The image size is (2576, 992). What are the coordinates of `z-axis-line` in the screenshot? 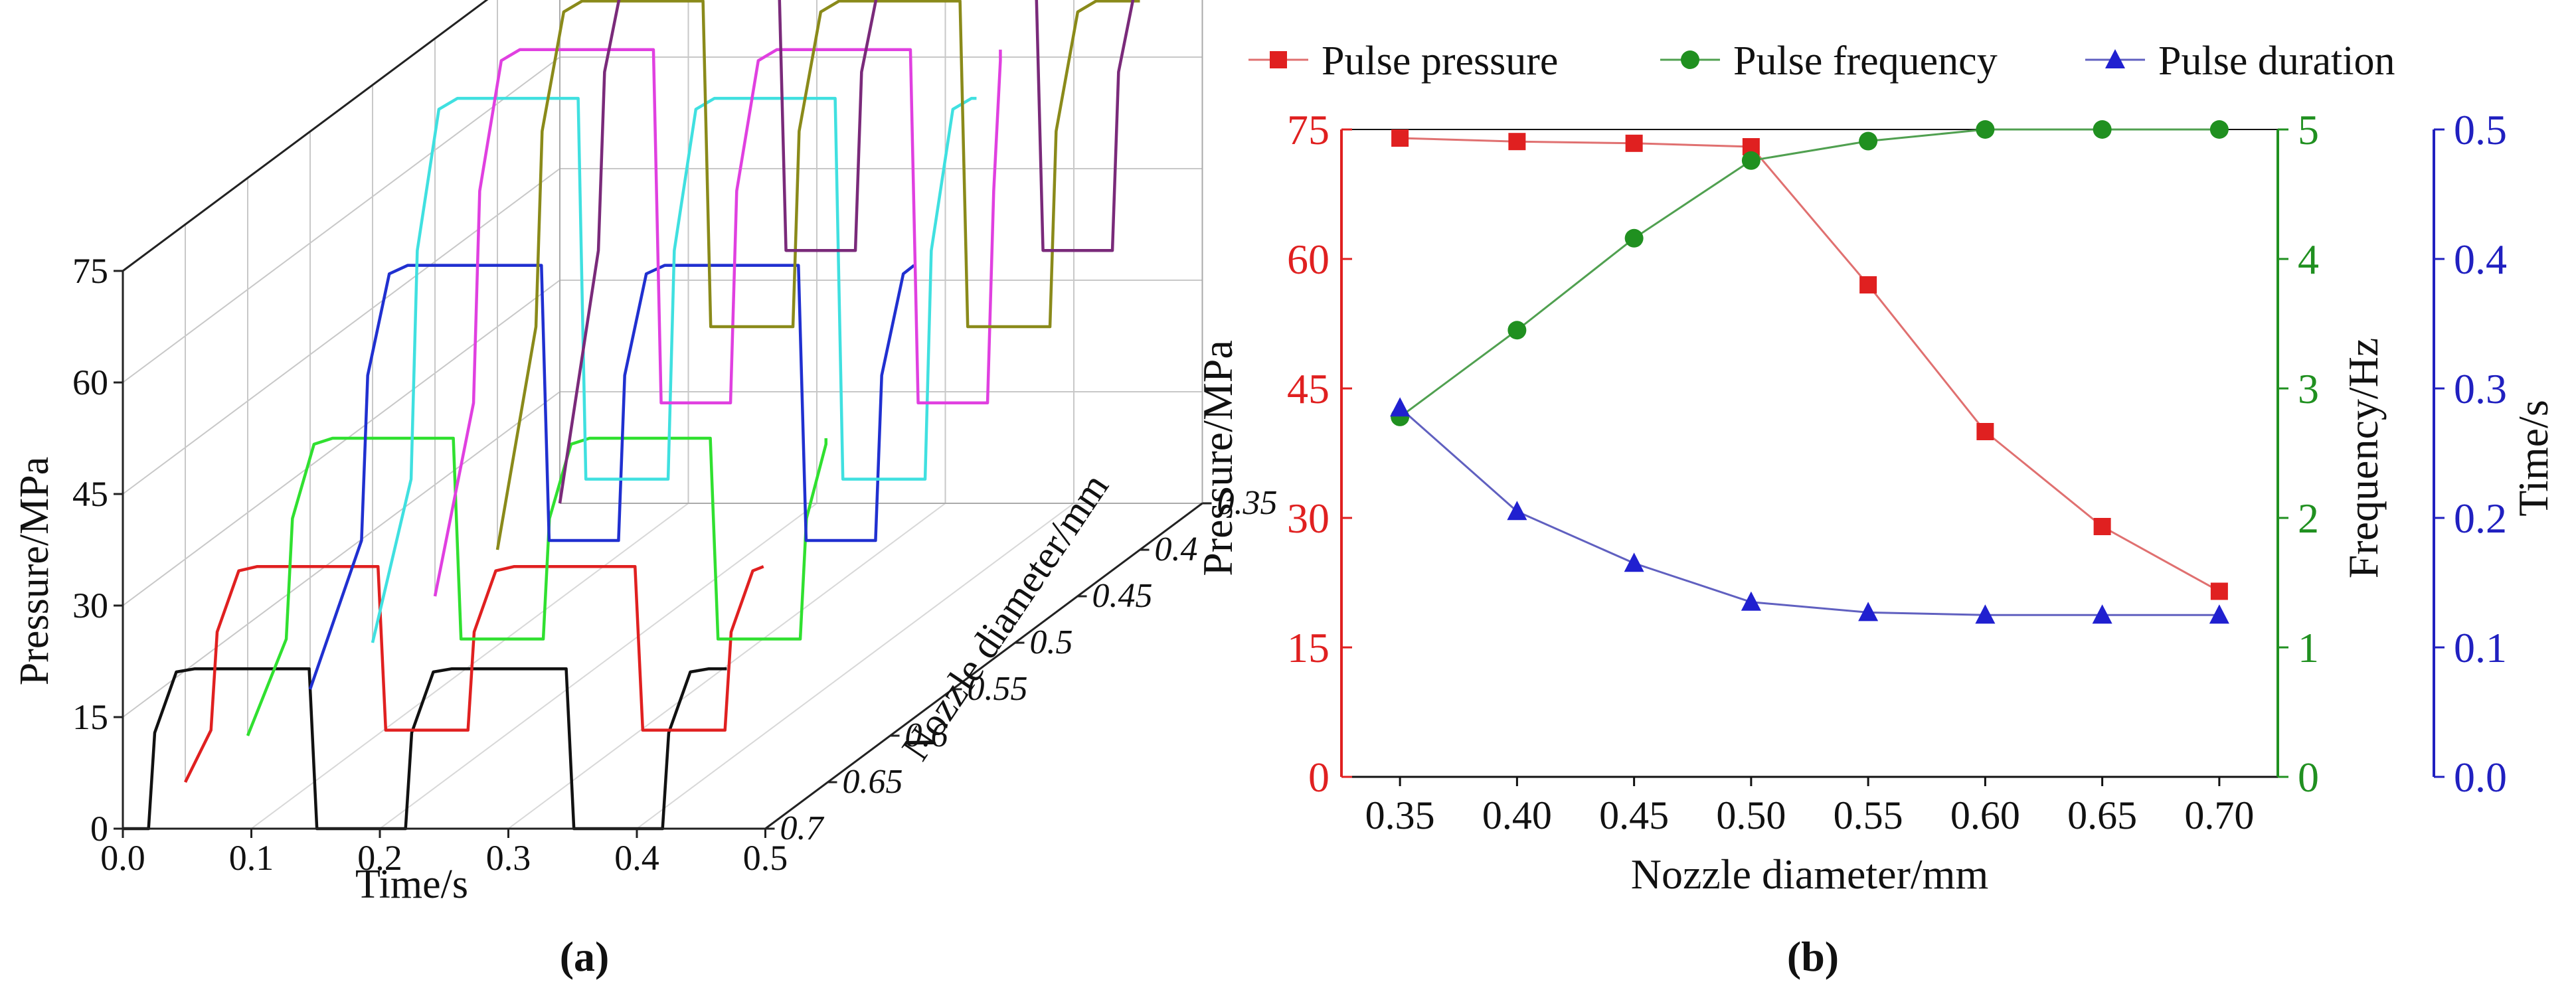 It's located at (983, 666).